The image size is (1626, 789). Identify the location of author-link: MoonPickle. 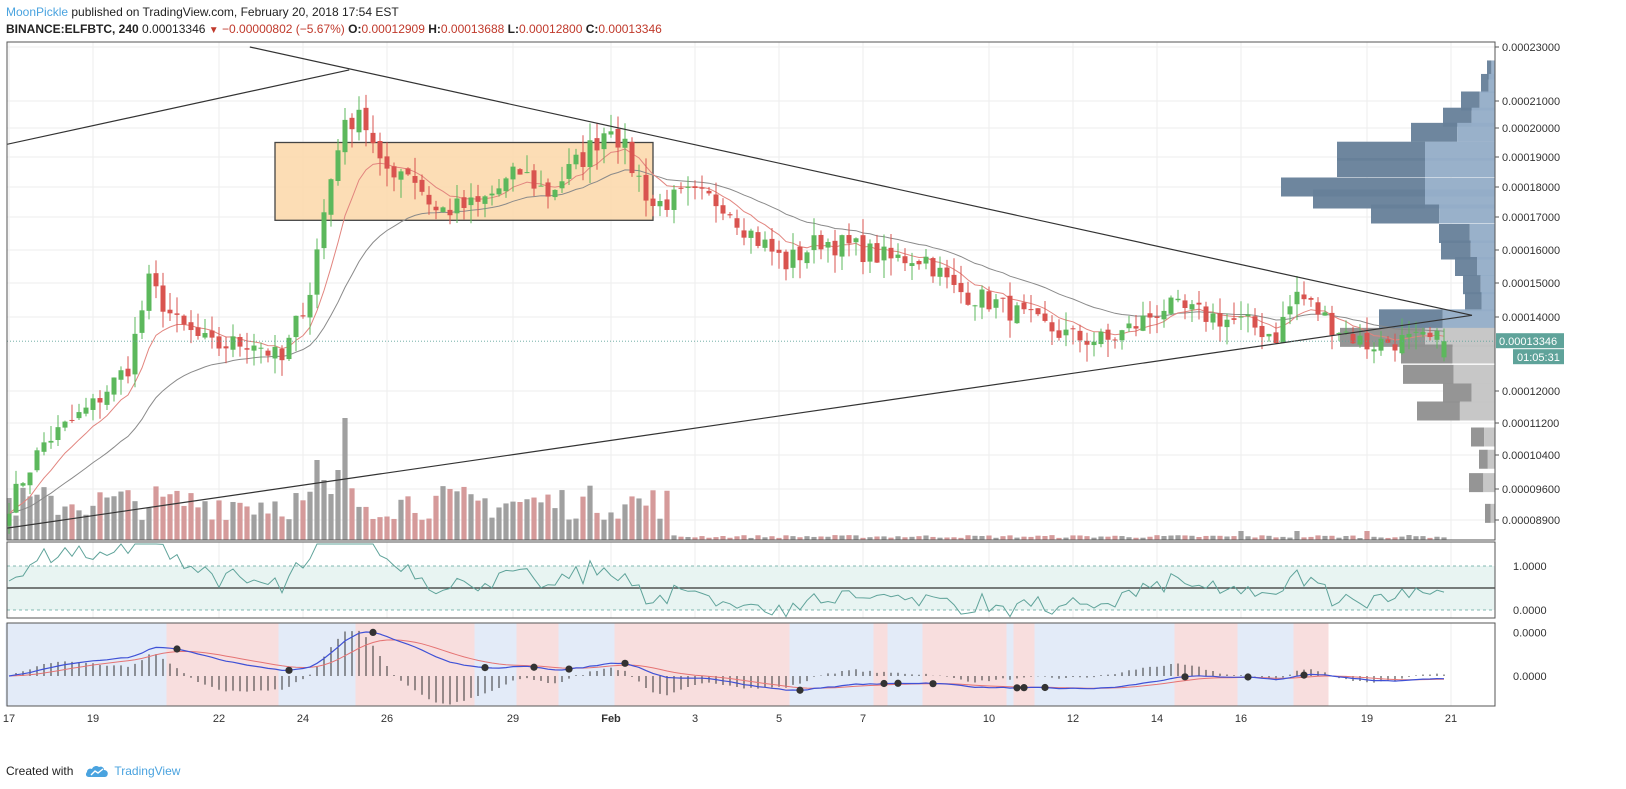
(37, 12).